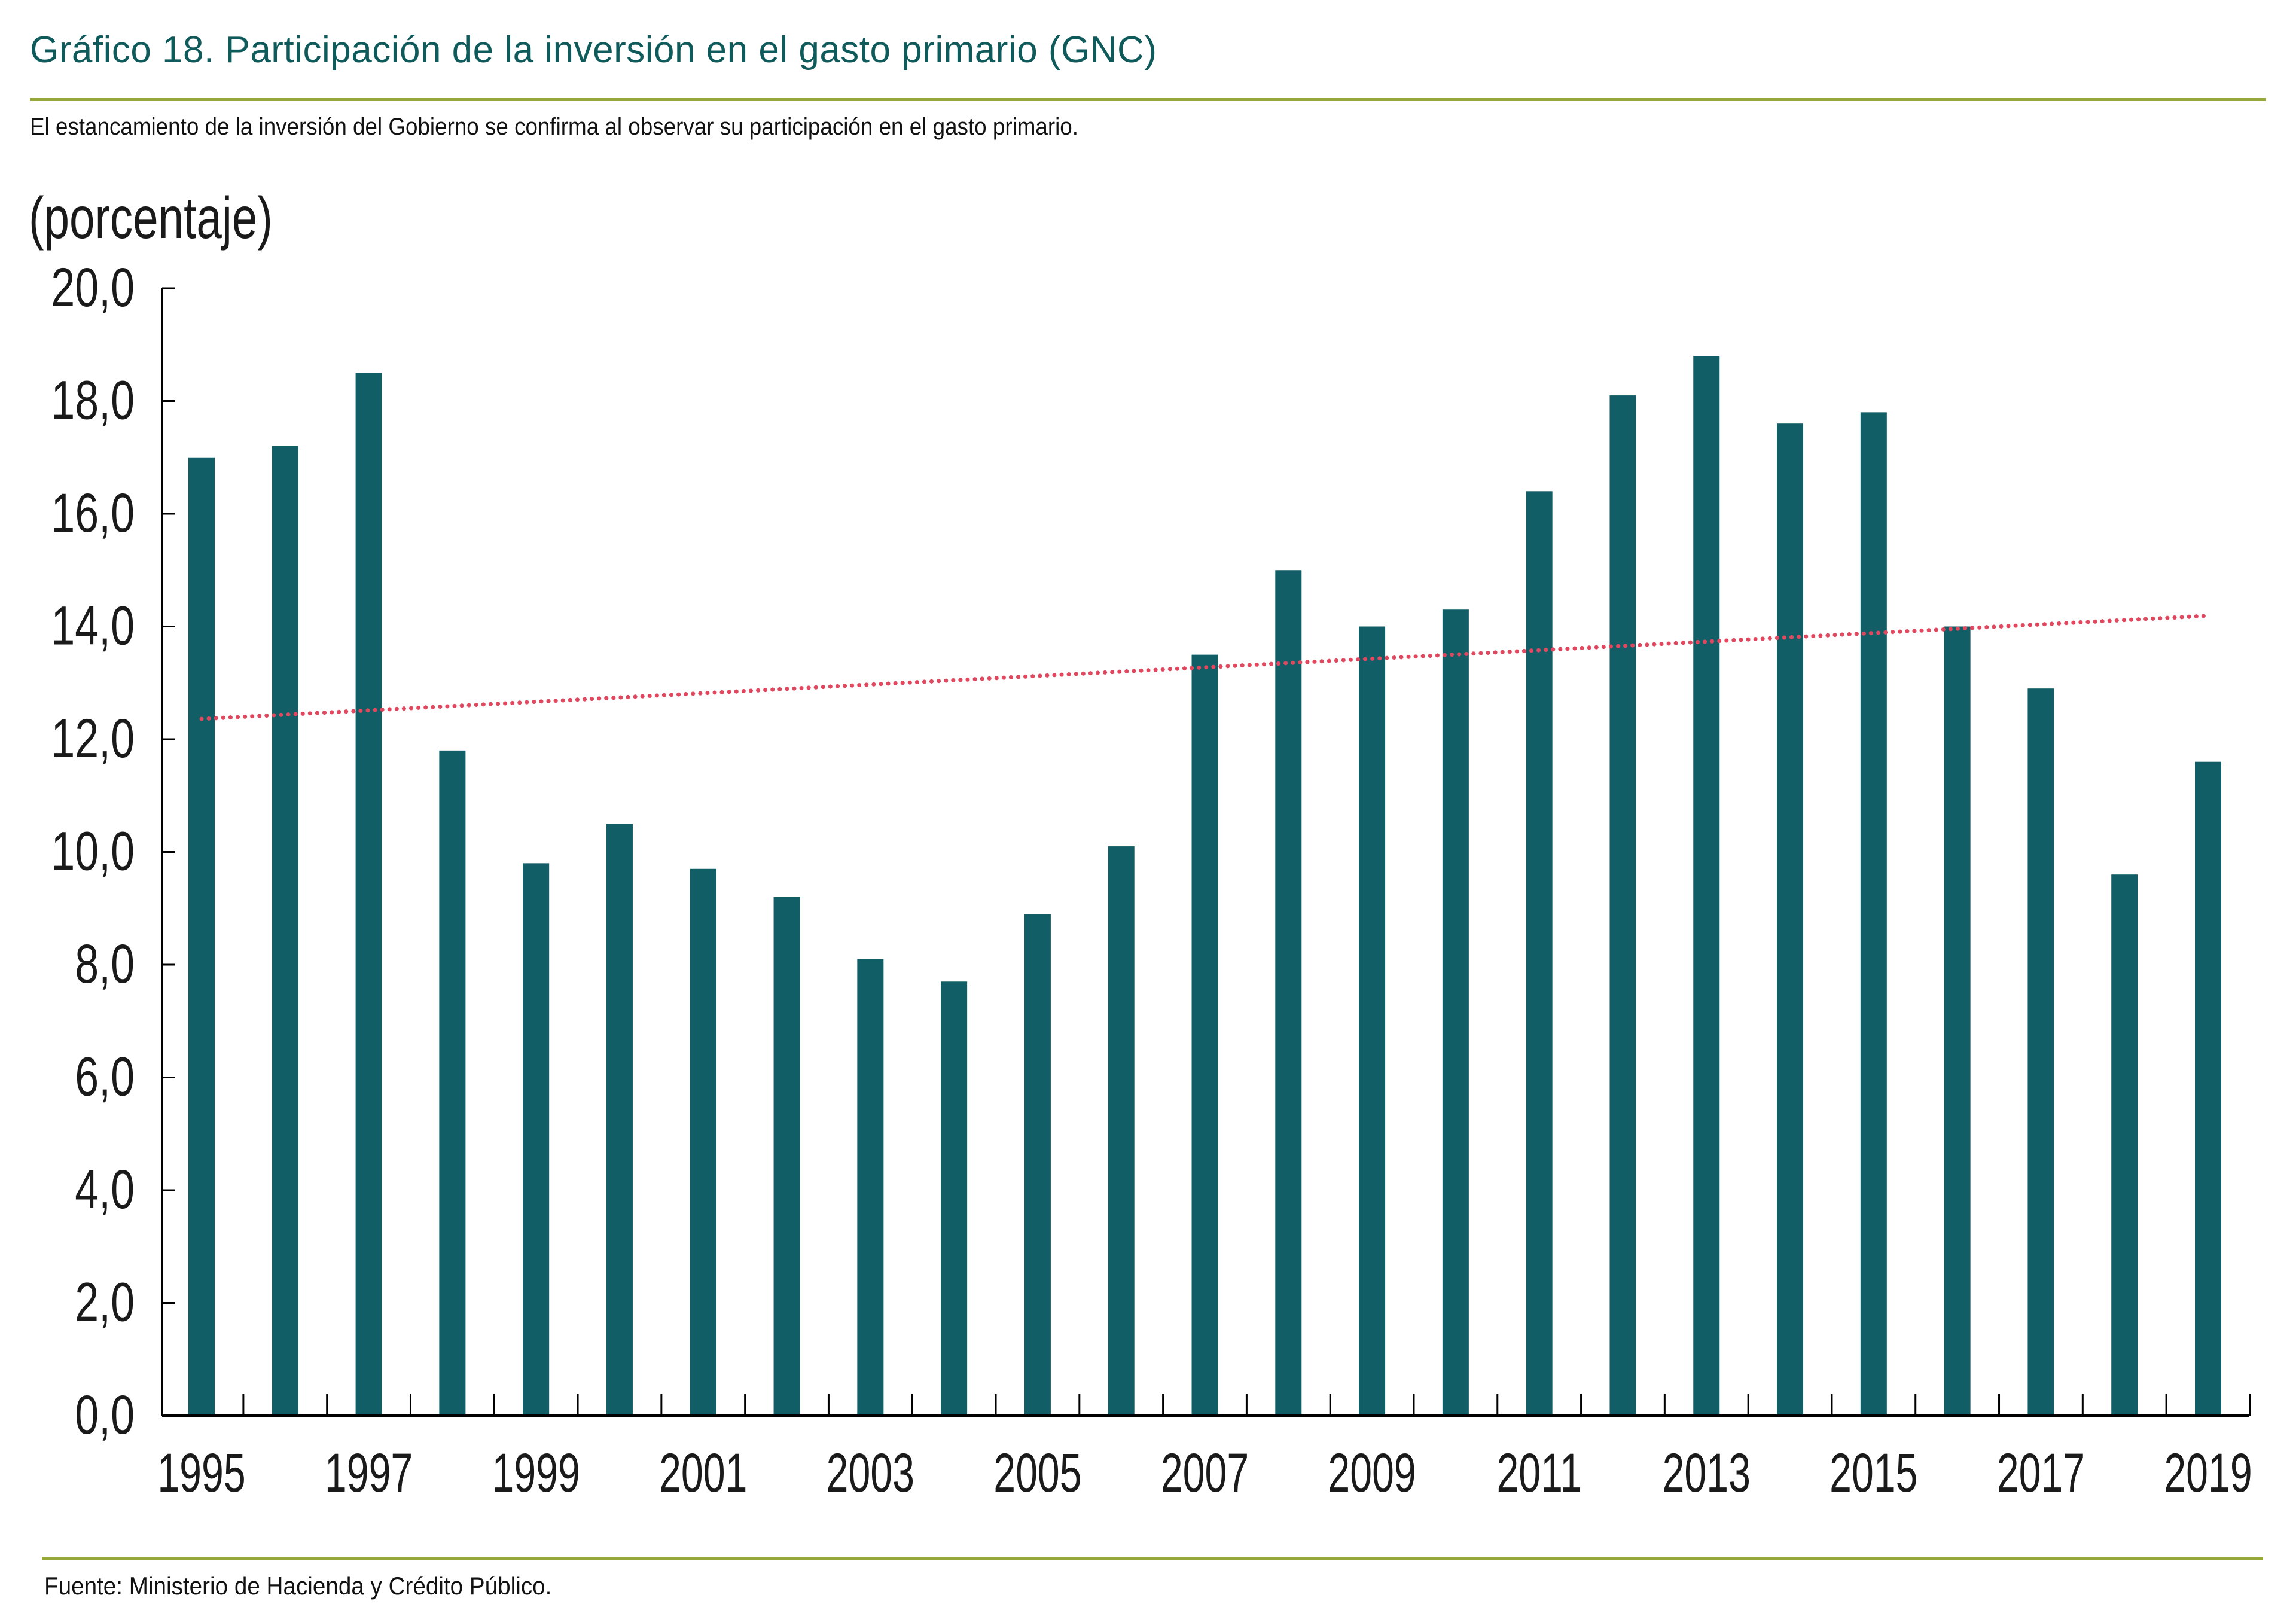  What do you see at coordinates (93, 401) in the screenshot?
I see `y-tick-label: 18,0` at bounding box center [93, 401].